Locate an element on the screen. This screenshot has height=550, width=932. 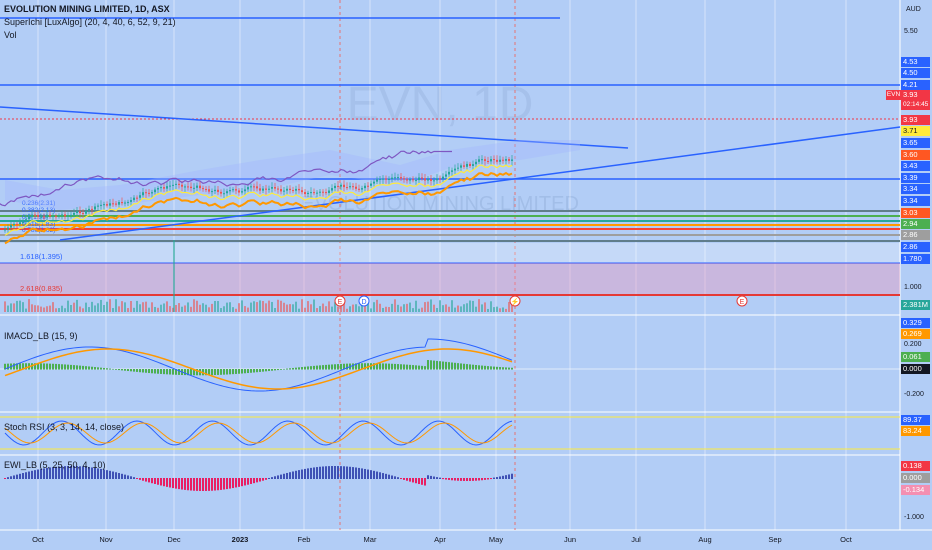
volume-legend: Vol is located at coordinates (10, 35).